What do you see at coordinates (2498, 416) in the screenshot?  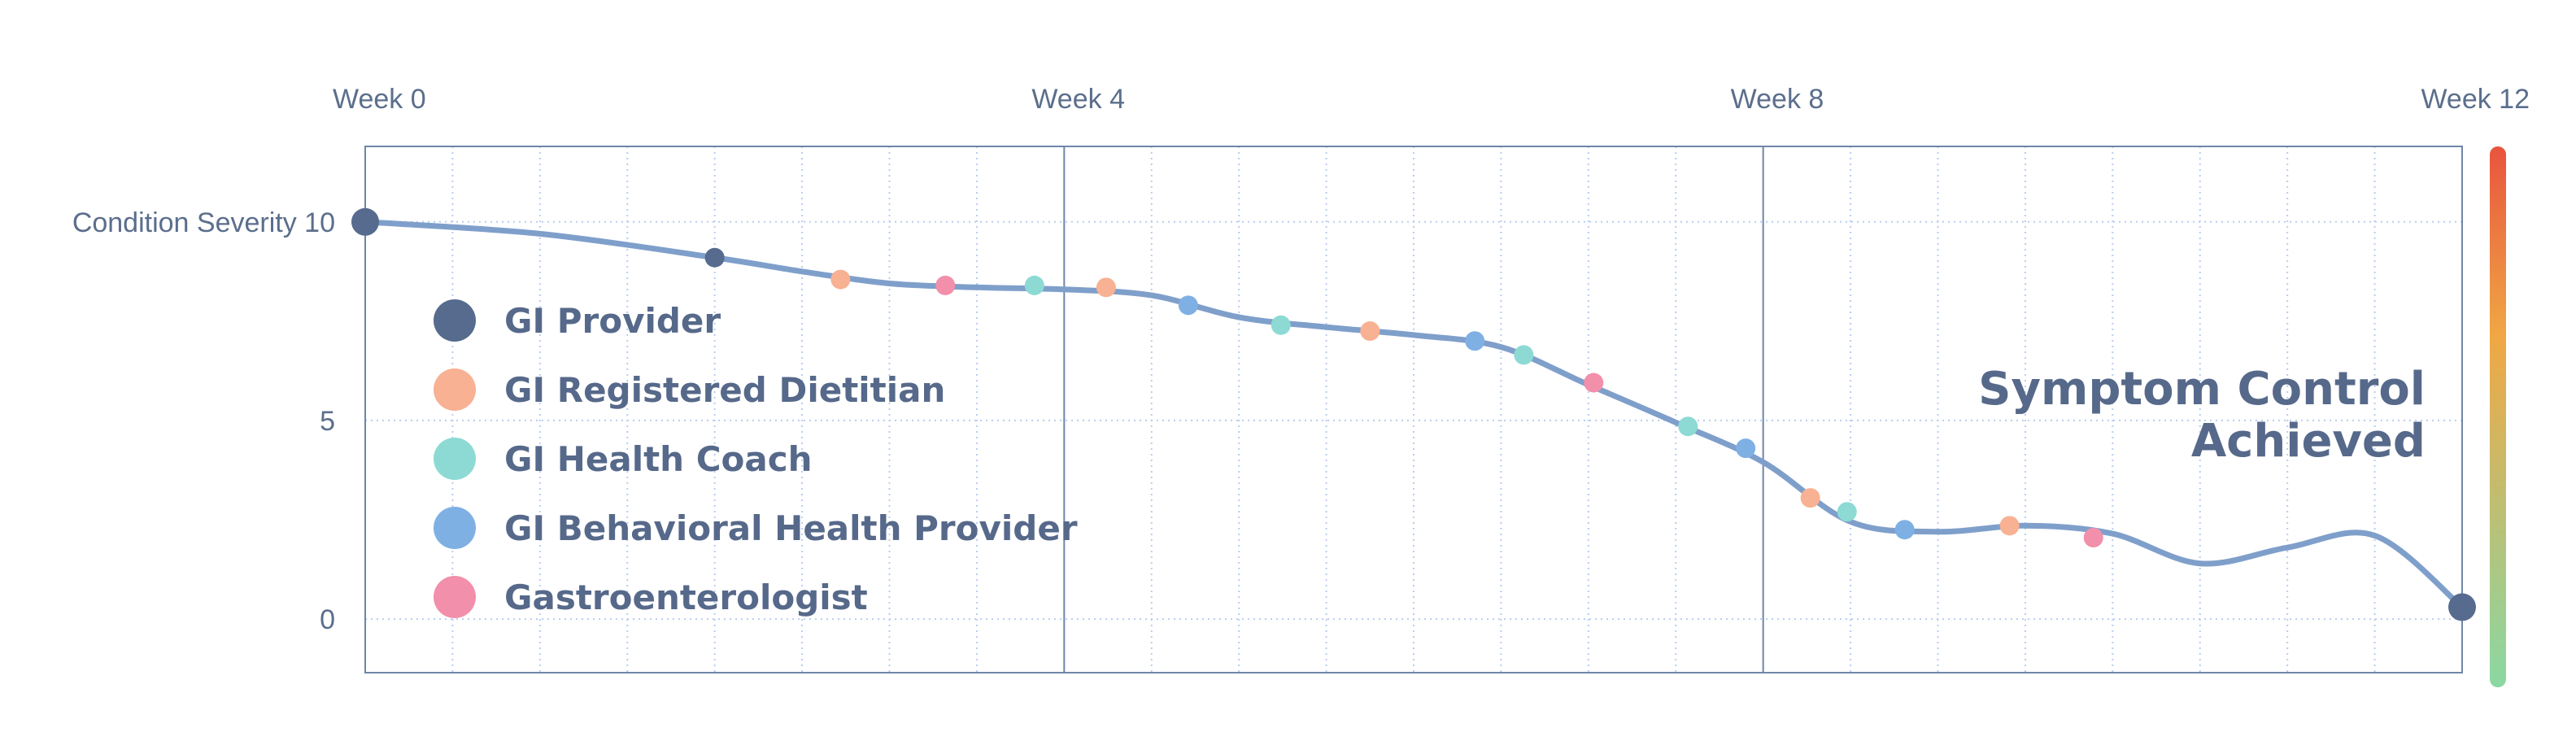 I see `severity-color-scale` at bounding box center [2498, 416].